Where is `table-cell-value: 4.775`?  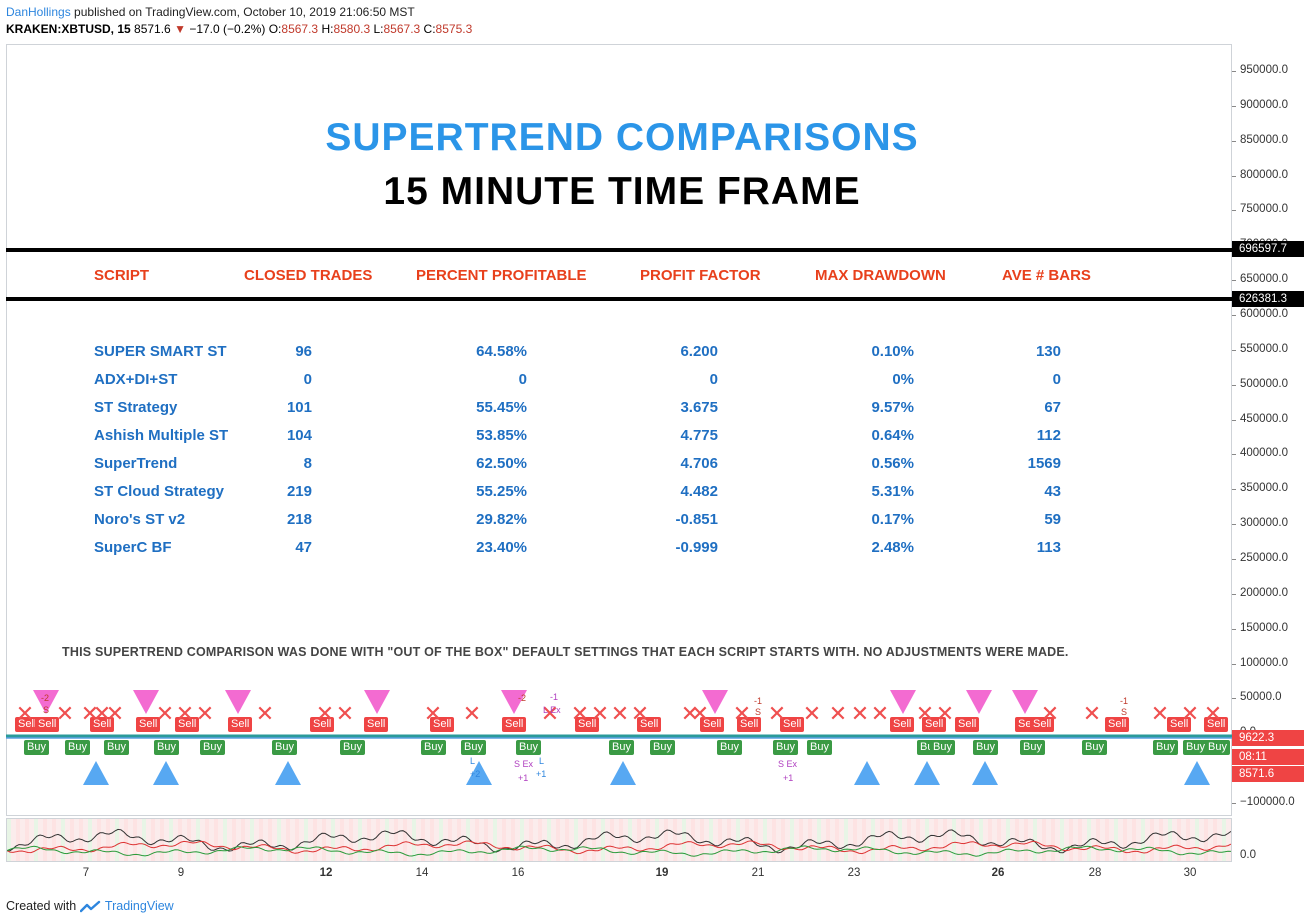
table-cell-value: 4.775 is located at coordinates (699, 435).